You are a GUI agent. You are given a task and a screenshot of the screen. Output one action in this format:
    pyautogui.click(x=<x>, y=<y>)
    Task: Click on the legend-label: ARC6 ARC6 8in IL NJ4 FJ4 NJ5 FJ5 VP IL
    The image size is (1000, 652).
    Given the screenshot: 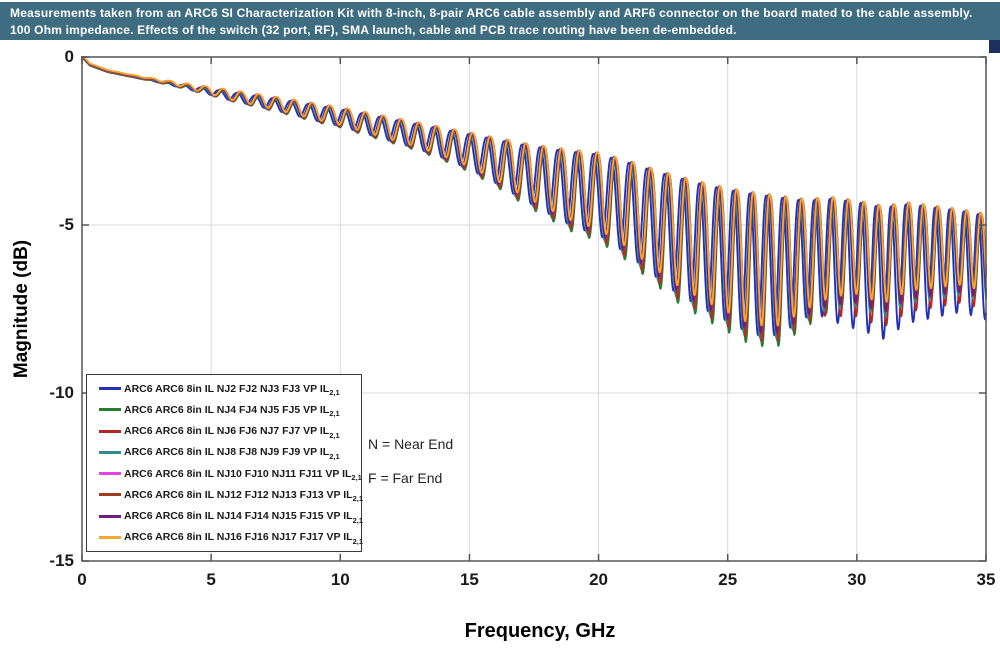 What is the action you would take?
    pyautogui.click(x=227, y=409)
    